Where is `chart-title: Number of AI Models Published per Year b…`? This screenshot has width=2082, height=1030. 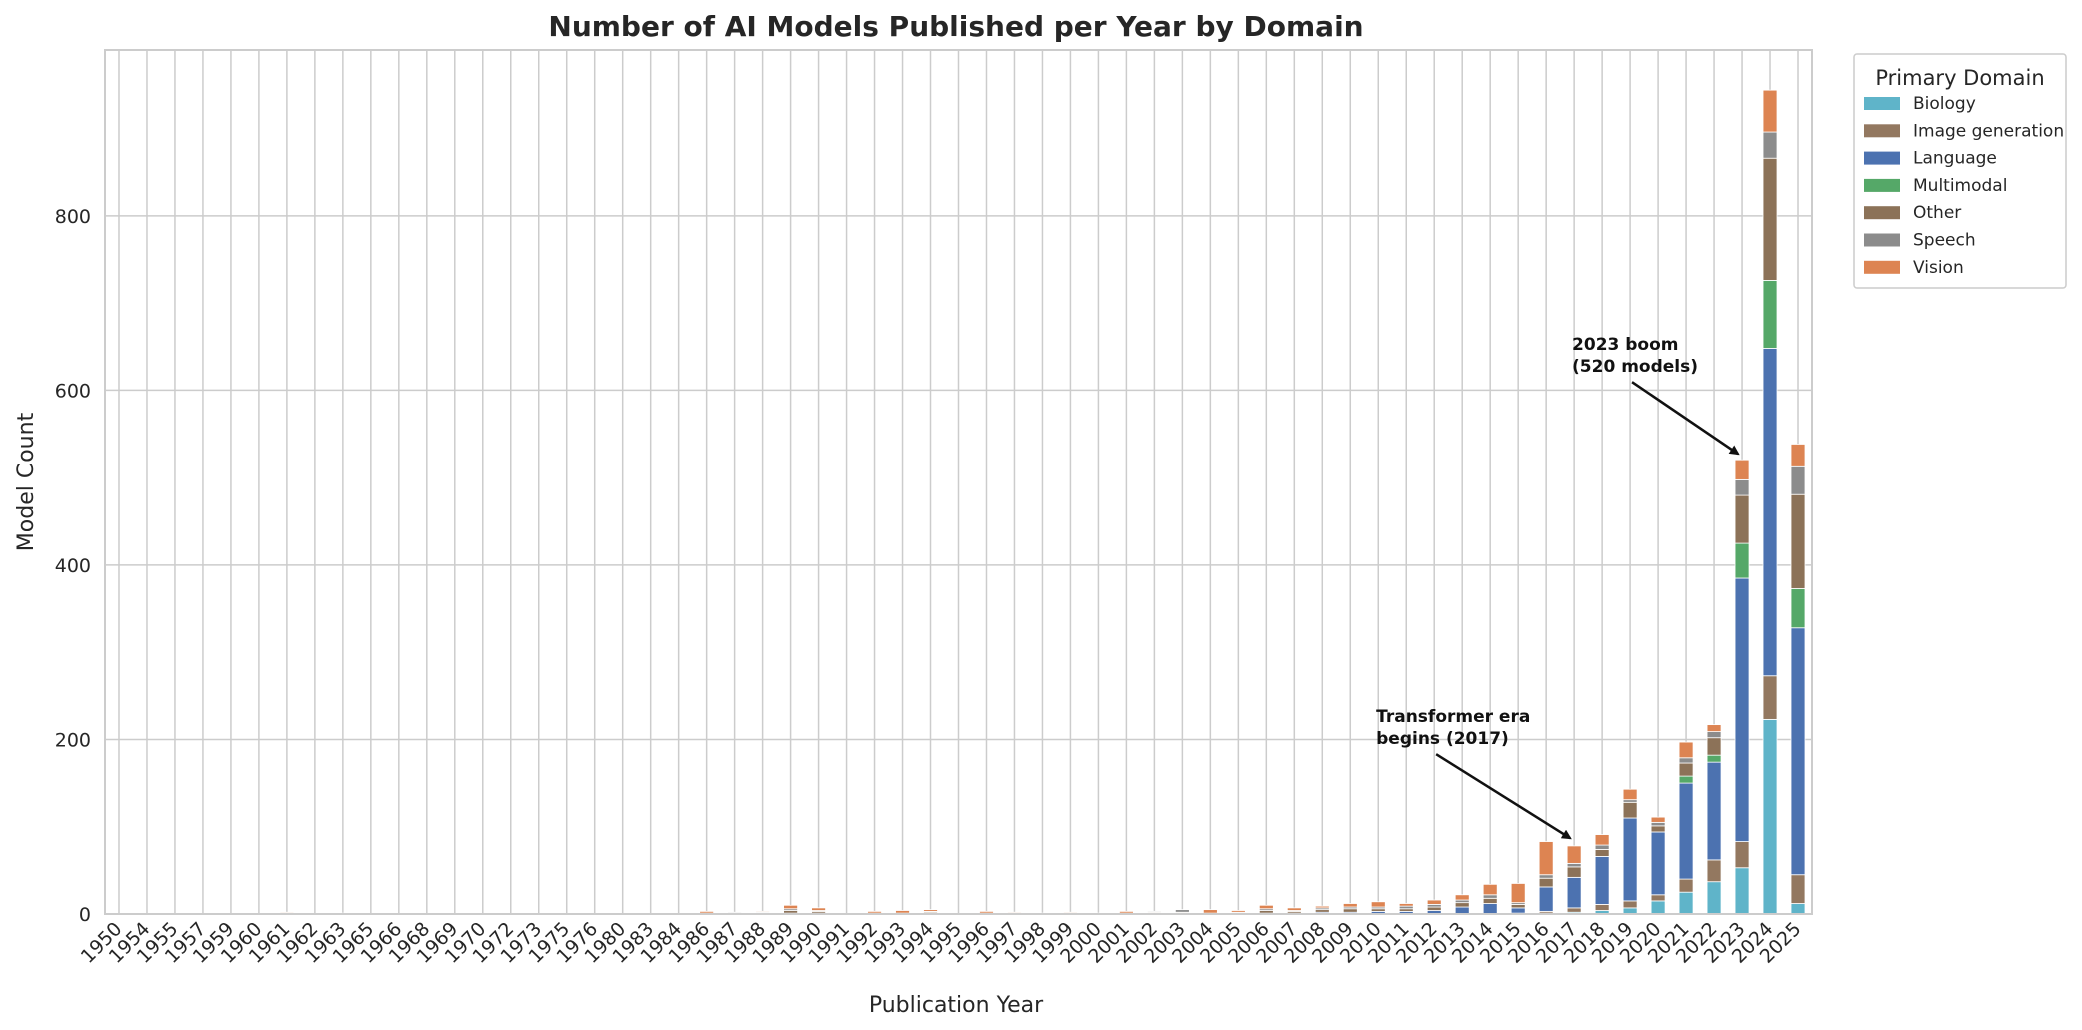
chart-title: Number of AI Models Published per Year b… is located at coordinates (955, 26).